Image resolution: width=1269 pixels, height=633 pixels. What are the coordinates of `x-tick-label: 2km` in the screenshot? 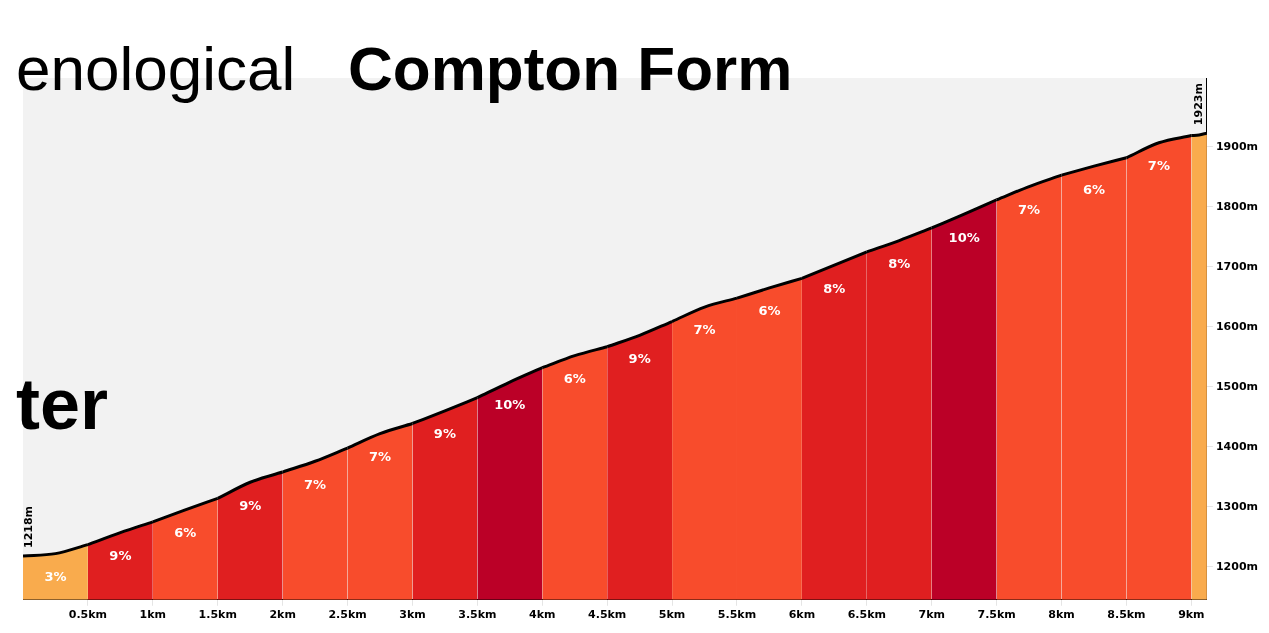 It's located at (282, 615).